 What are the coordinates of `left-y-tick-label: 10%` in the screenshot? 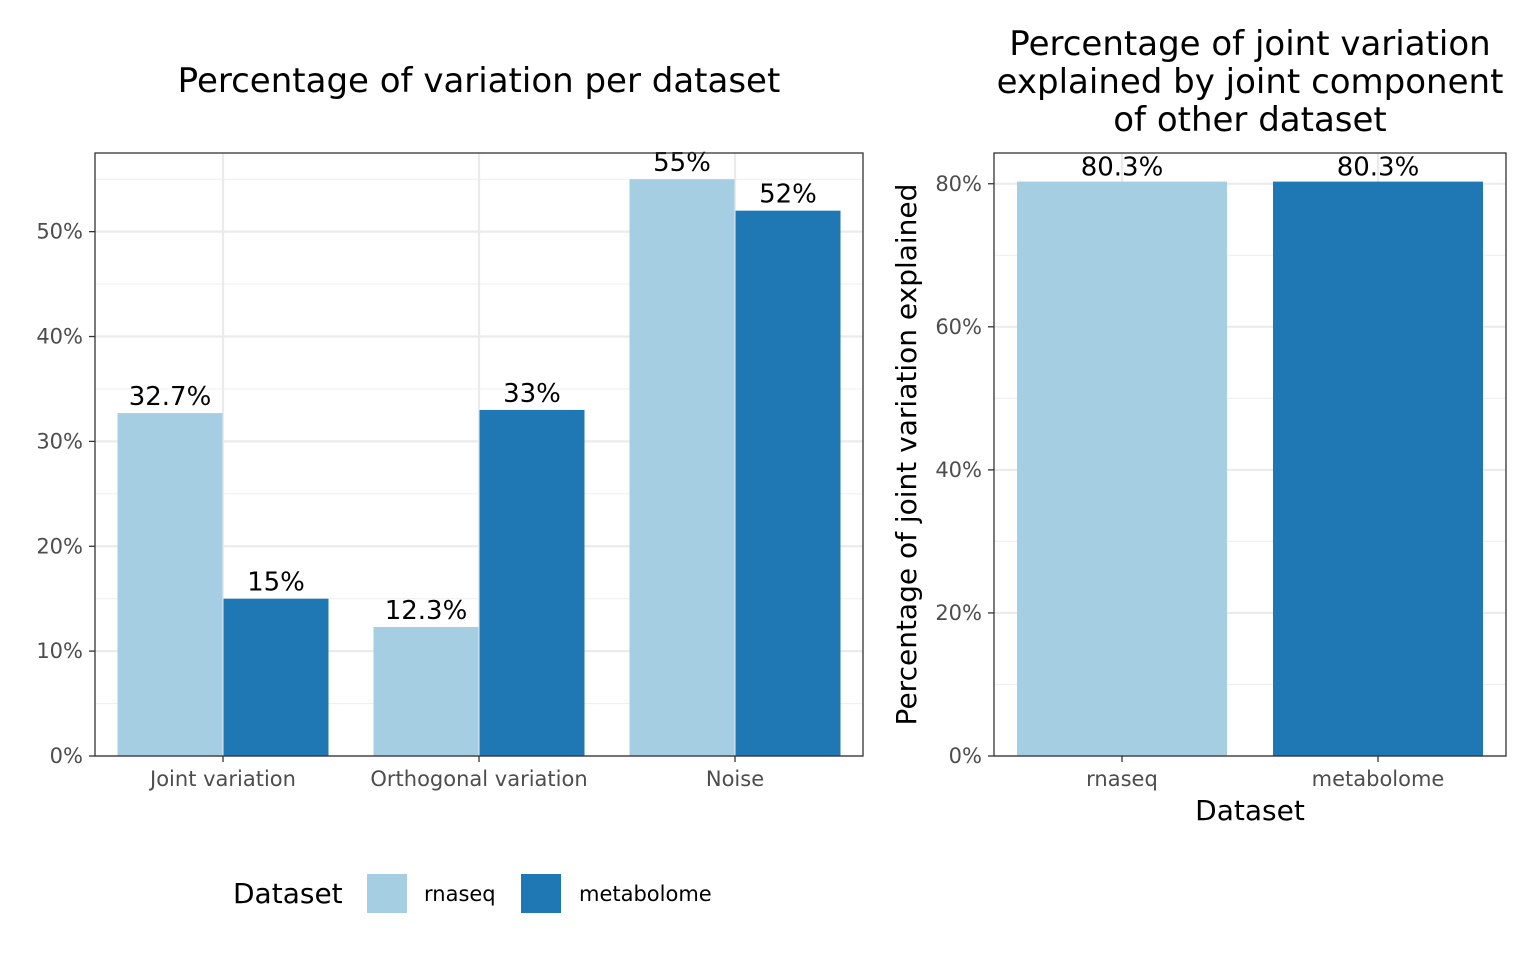 It's located at (59, 651).